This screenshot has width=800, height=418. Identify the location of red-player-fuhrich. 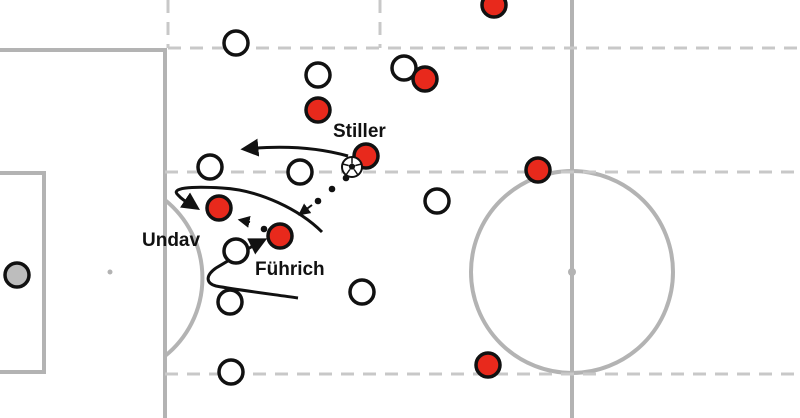
(280, 236).